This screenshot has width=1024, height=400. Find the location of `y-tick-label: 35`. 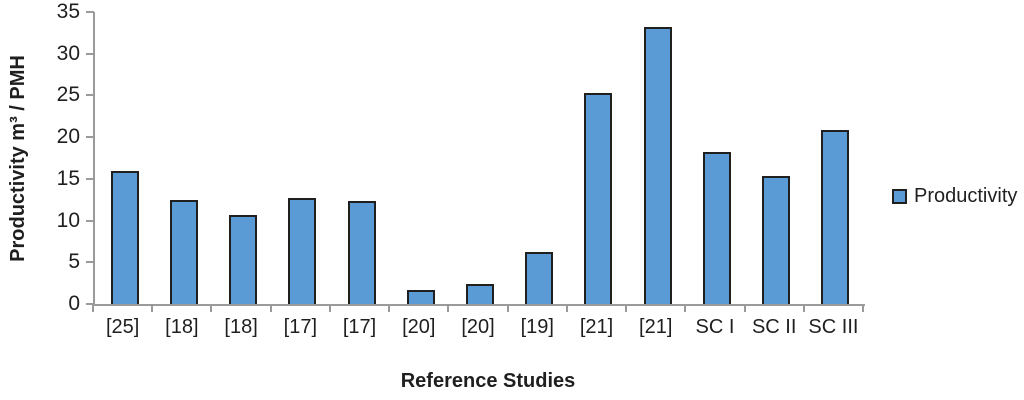

y-tick-label: 35 is located at coordinates (68, 11).